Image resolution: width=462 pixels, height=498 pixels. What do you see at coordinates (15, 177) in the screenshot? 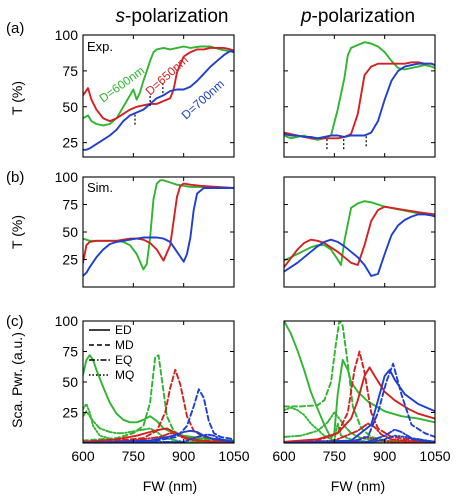
I see `panel-label-b: (b)` at bounding box center [15, 177].